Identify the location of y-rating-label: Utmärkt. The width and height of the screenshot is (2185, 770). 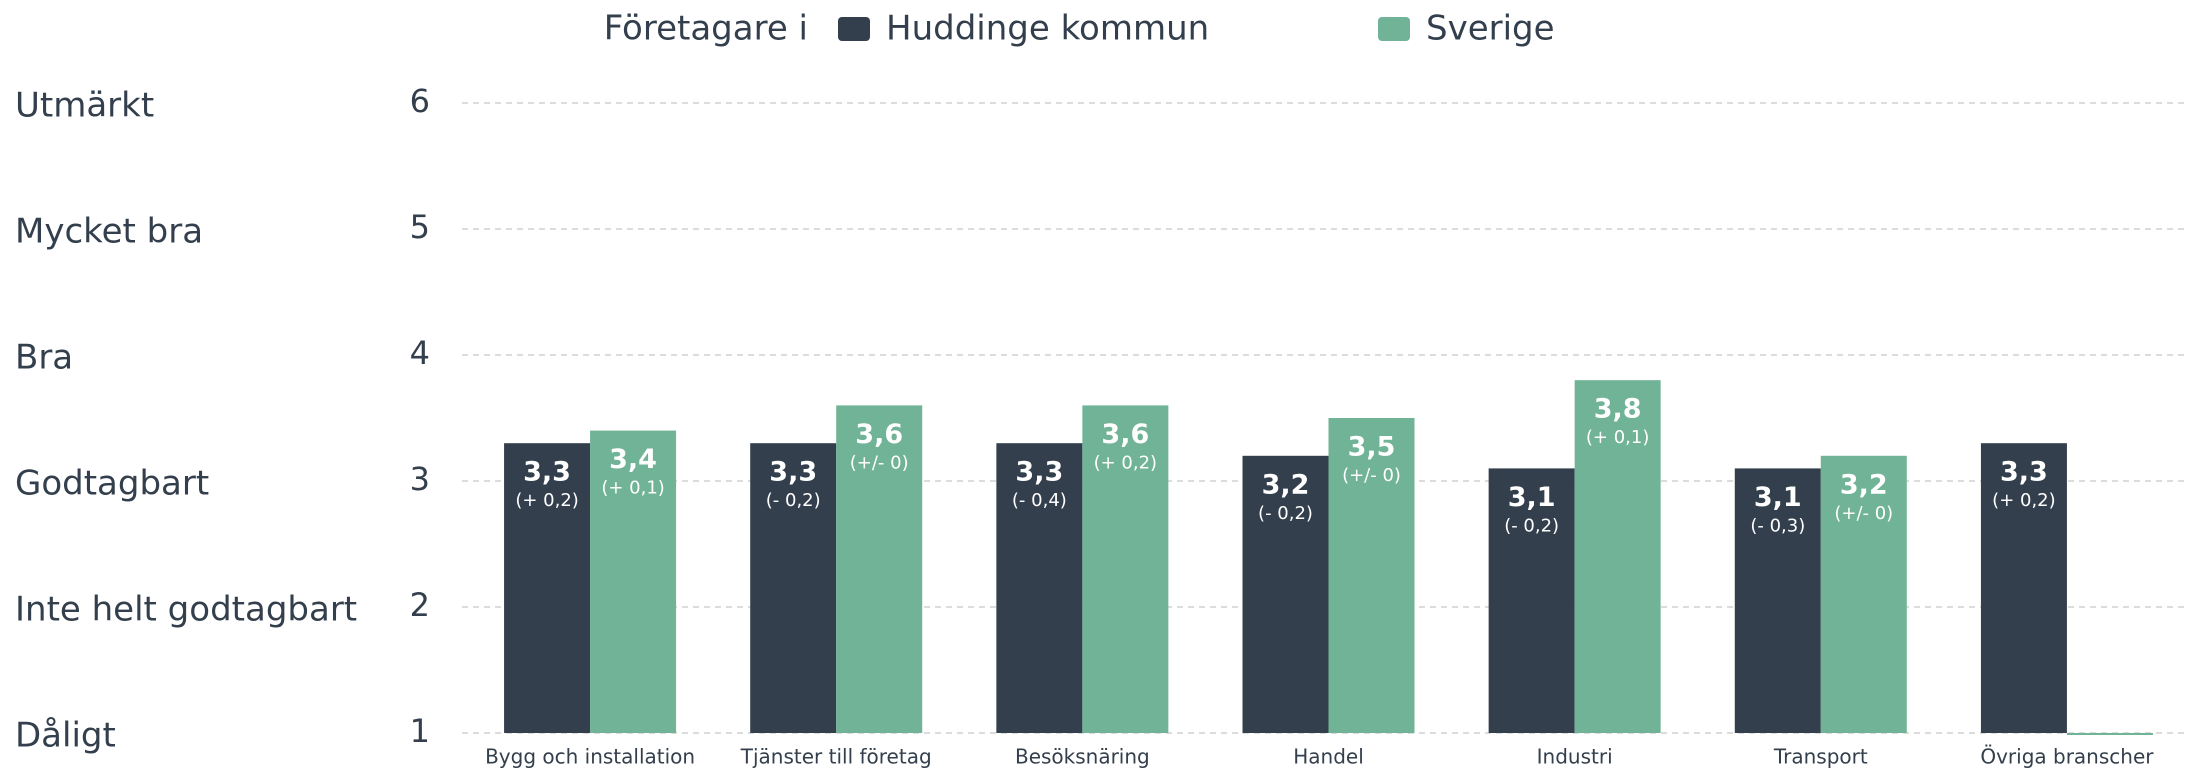
(84, 106).